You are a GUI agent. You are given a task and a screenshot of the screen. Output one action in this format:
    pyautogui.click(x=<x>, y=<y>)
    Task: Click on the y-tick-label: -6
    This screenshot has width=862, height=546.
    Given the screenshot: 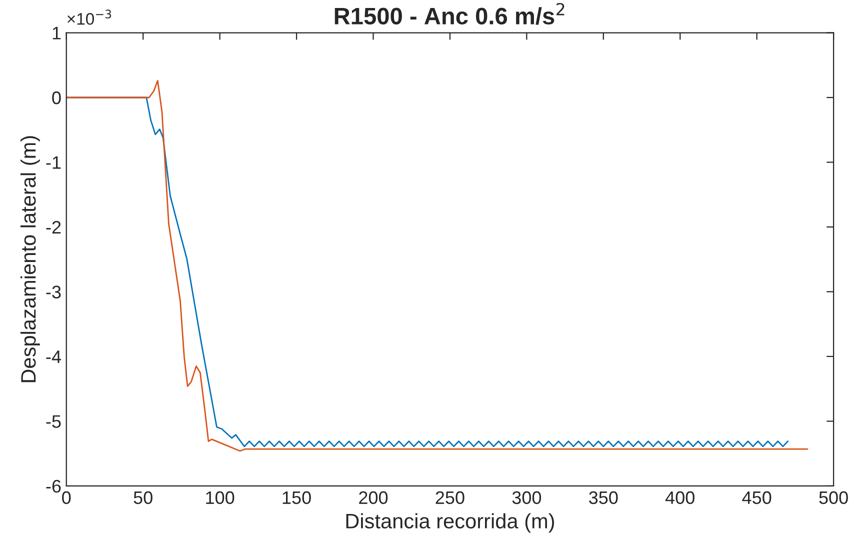 What is the action you would take?
    pyautogui.click(x=53, y=486)
    